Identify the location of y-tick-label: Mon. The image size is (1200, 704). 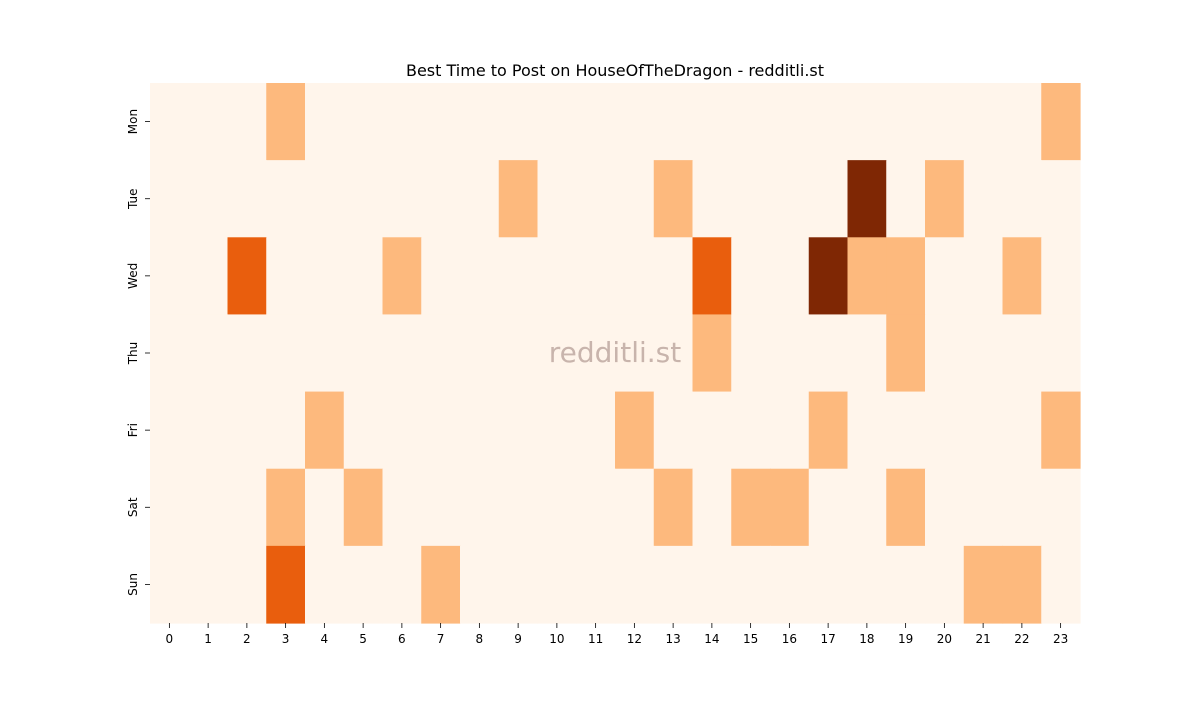
(133, 121).